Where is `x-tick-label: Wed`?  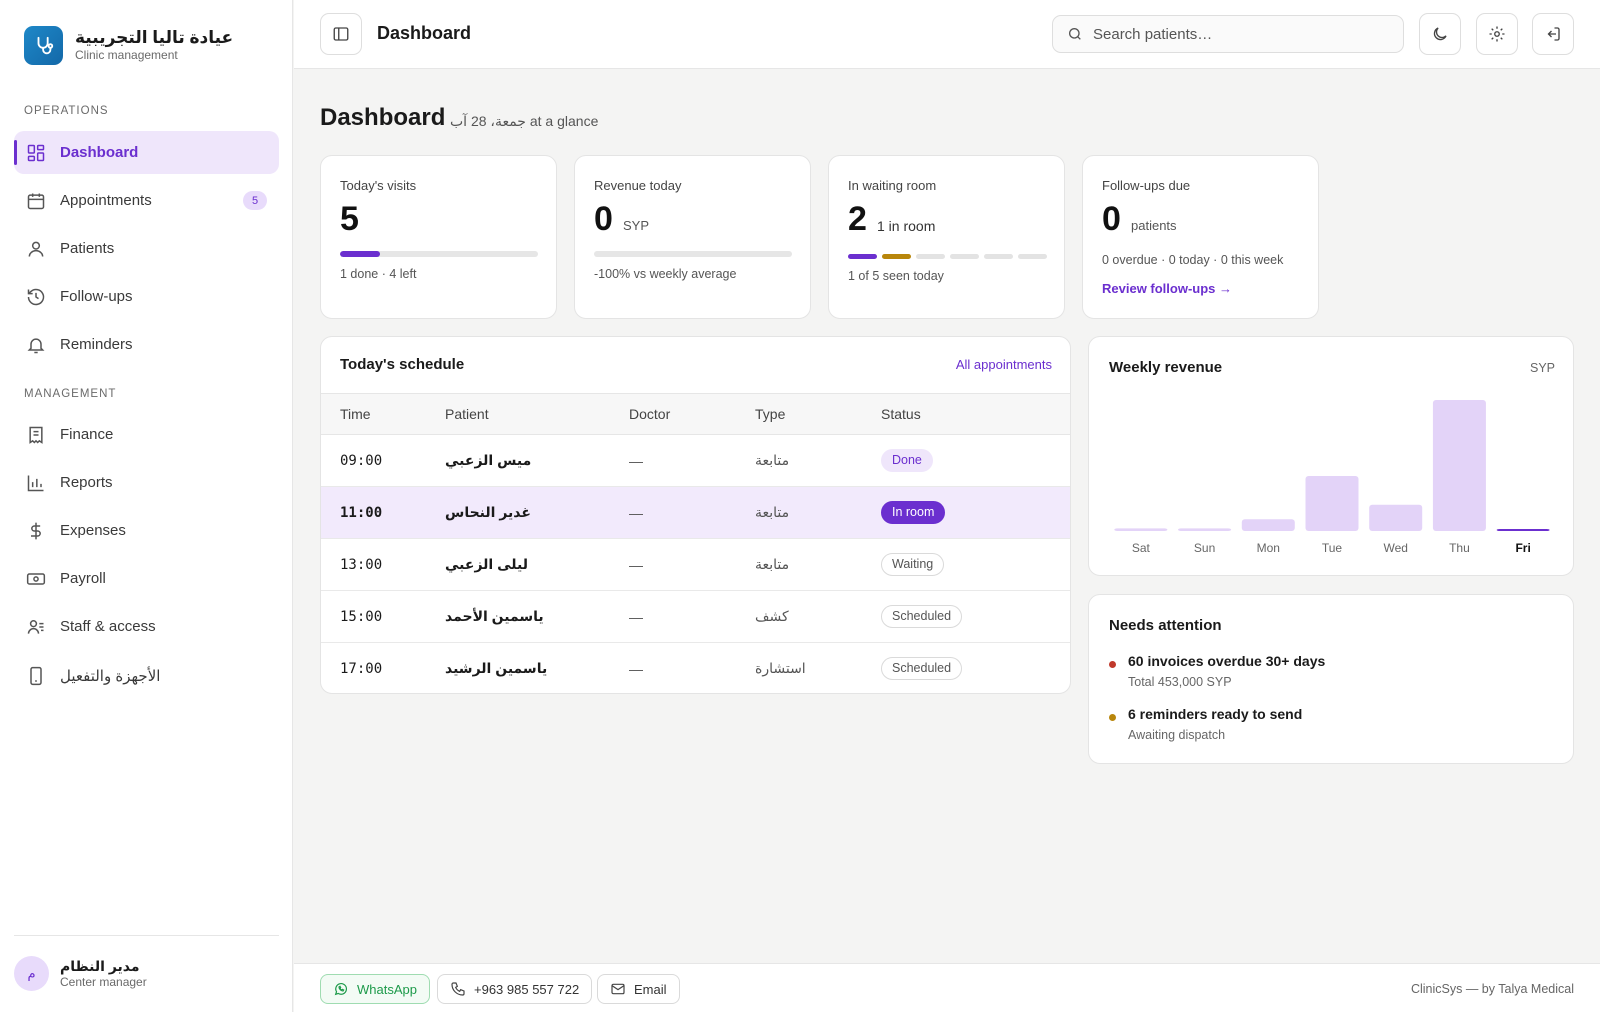
x-tick-label: Wed is located at coordinates (1395, 548).